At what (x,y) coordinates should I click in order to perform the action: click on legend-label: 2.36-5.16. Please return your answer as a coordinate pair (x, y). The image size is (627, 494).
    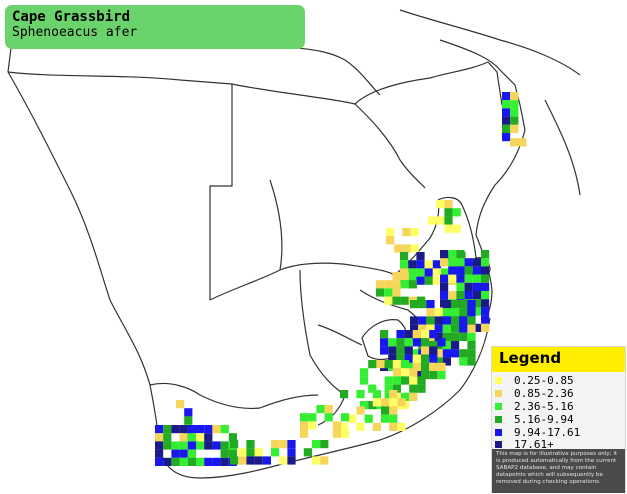
    Looking at the image, I should click on (544, 406).